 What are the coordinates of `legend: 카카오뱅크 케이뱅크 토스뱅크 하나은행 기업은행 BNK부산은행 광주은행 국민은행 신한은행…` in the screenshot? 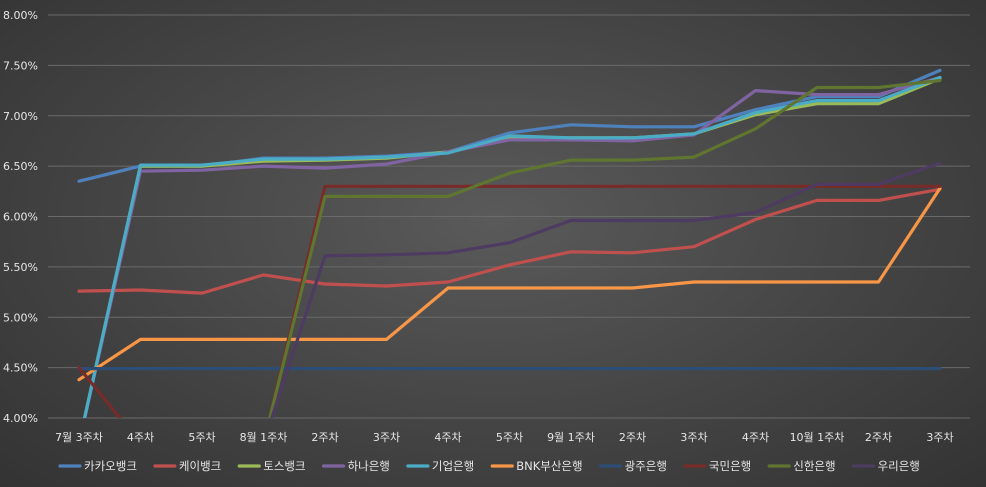 It's located at (489, 466).